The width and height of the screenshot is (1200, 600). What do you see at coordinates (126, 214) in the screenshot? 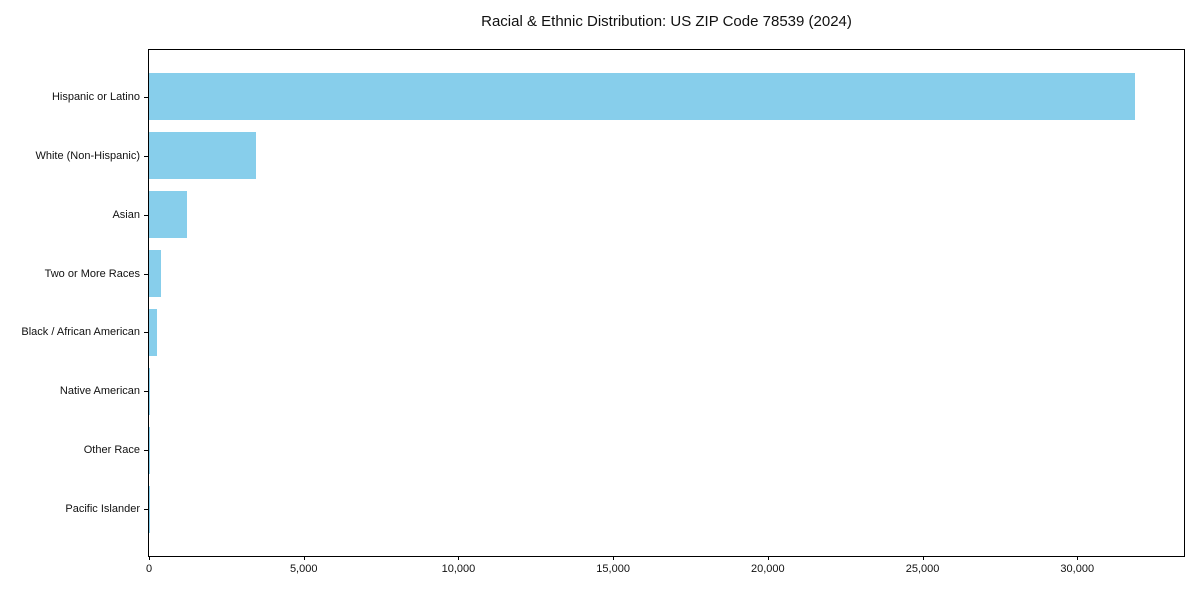
I see `y-tick-label: Asian` at bounding box center [126, 214].